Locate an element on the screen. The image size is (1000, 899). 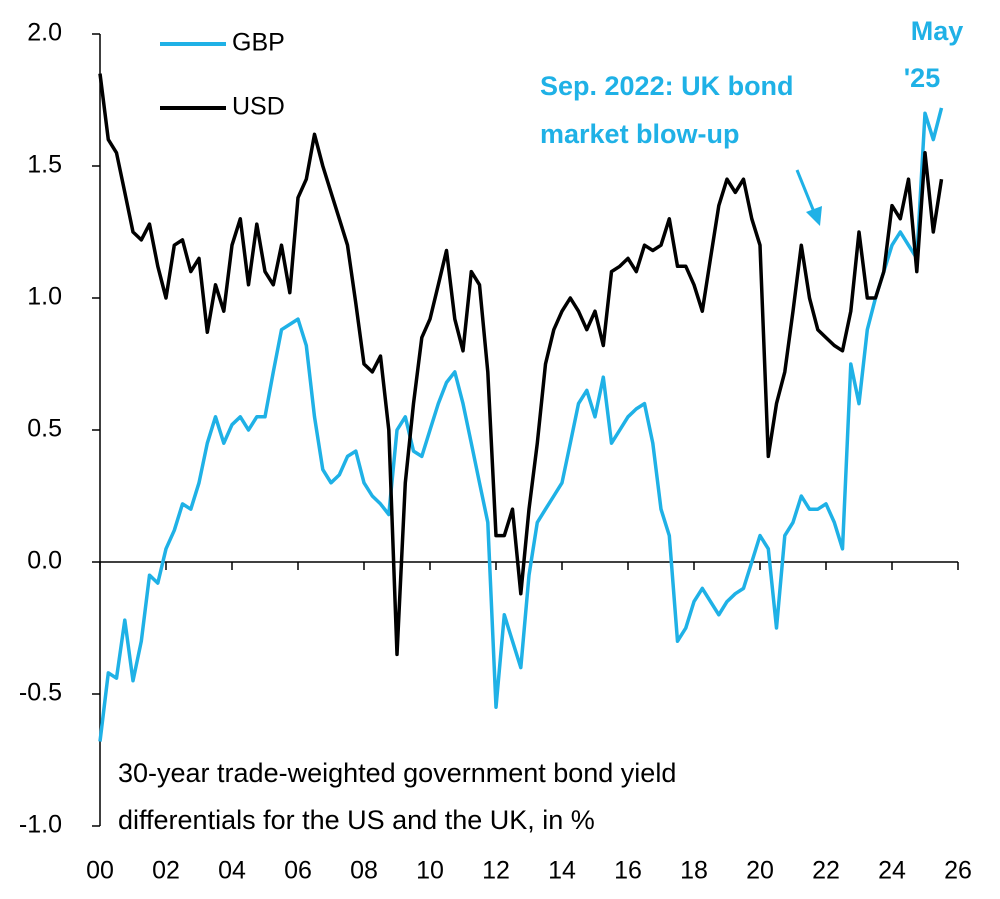
x-tick-label: 24 is located at coordinates (892, 871).